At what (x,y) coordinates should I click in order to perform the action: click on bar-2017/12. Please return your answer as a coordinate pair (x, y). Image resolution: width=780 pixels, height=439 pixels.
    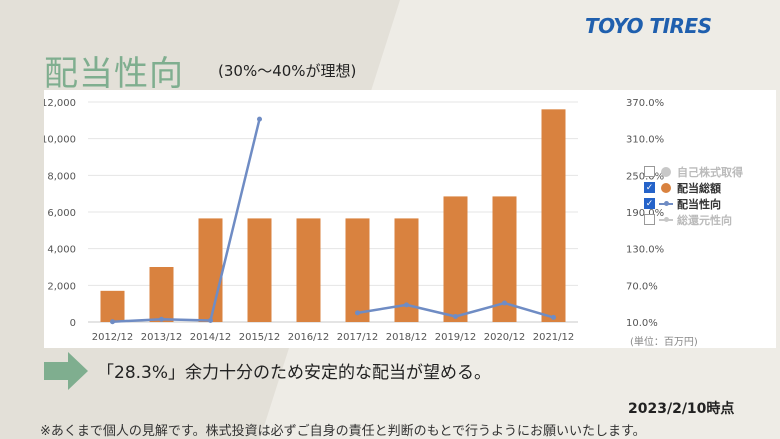
    Looking at the image, I should click on (357, 270).